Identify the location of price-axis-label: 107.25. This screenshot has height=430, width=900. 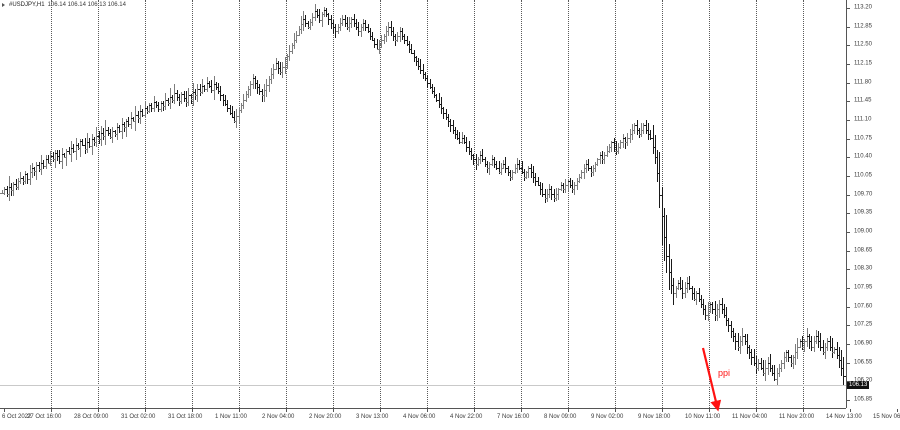
(863, 324).